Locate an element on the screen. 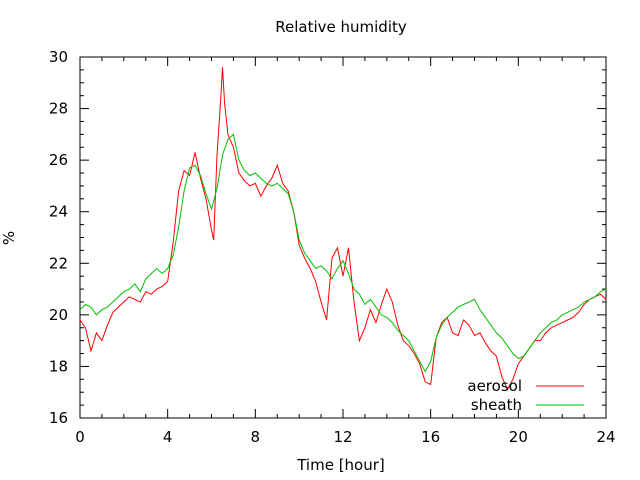  x-tick-label: 24 is located at coordinates (605, 437).